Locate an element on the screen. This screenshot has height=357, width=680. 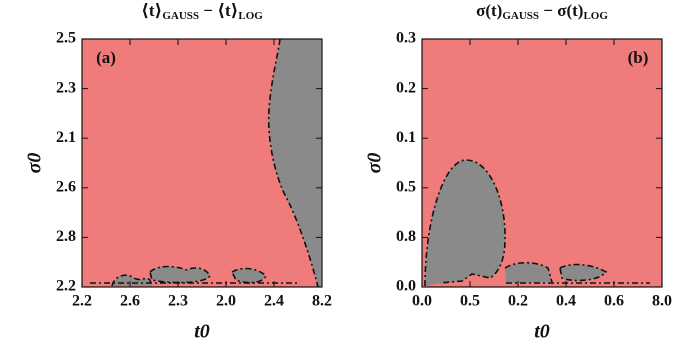
y-tick-label: 0.2 is located at coordinates (406, 87).